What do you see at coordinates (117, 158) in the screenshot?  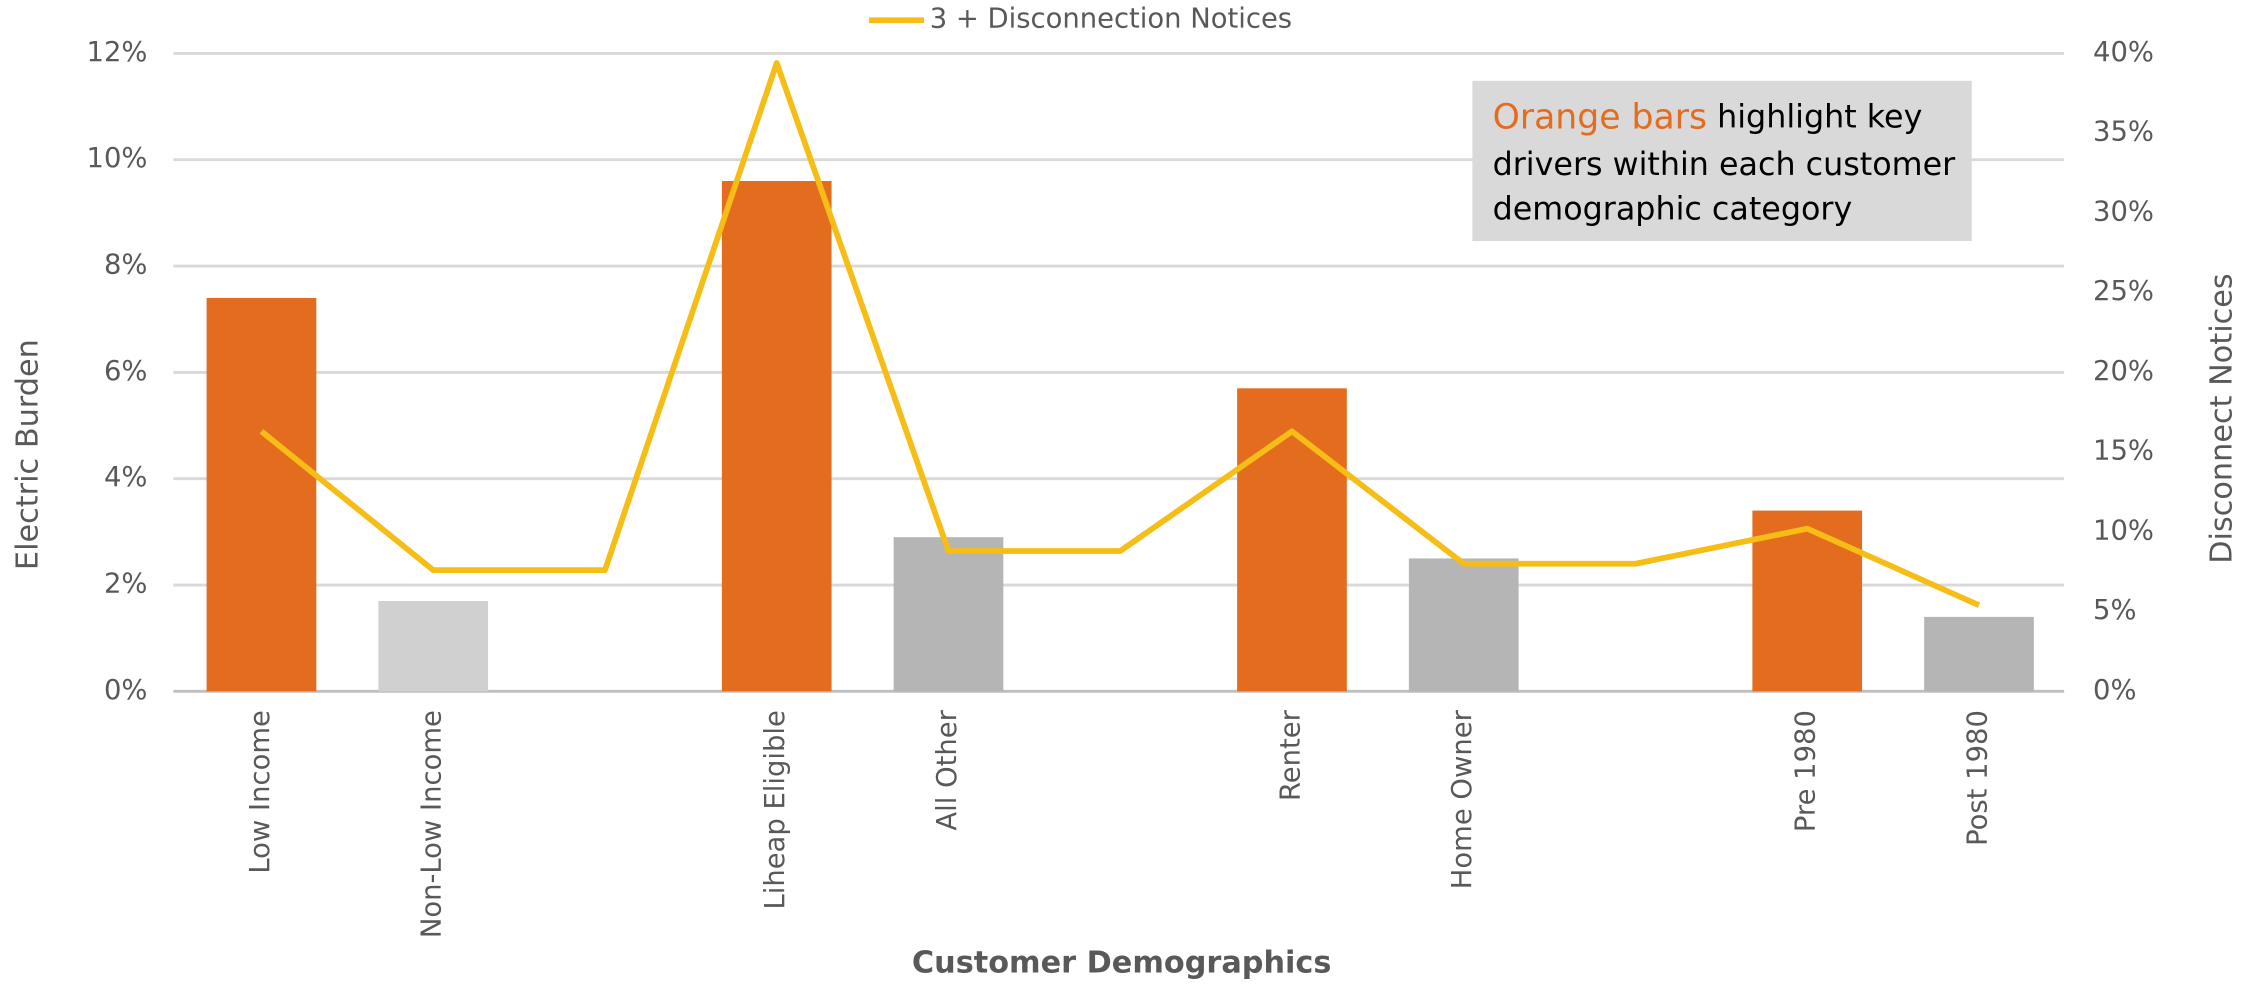 I see `y-tick-label: 10%` at bounding box center [117, 158].